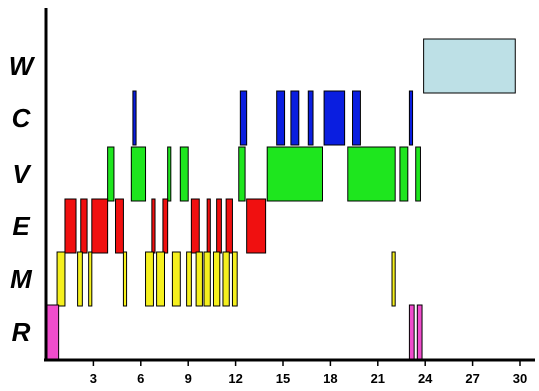 The height and width of the screenshot is (391, 539). I want to click on x-tick-label: 3, so click(93, 378).